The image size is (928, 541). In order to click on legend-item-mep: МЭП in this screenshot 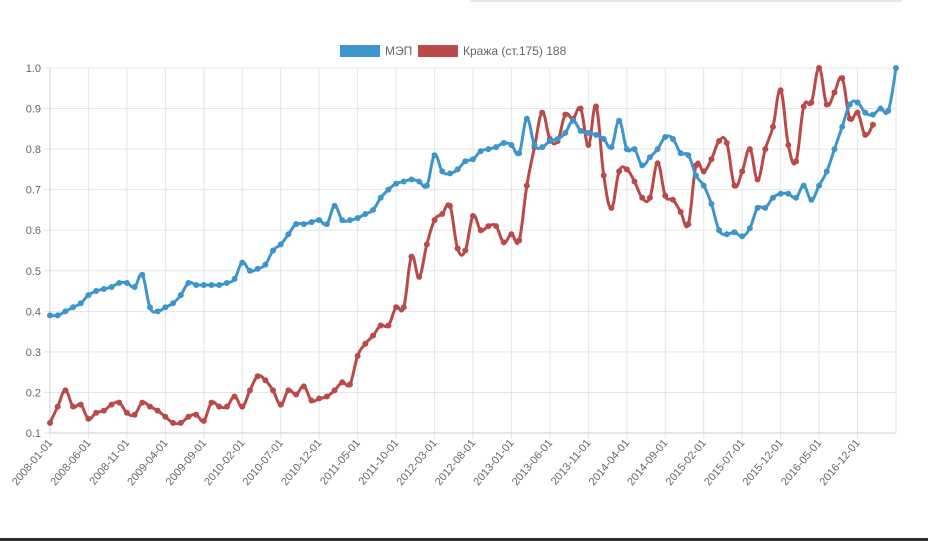, I will do `click(376, 51)`.